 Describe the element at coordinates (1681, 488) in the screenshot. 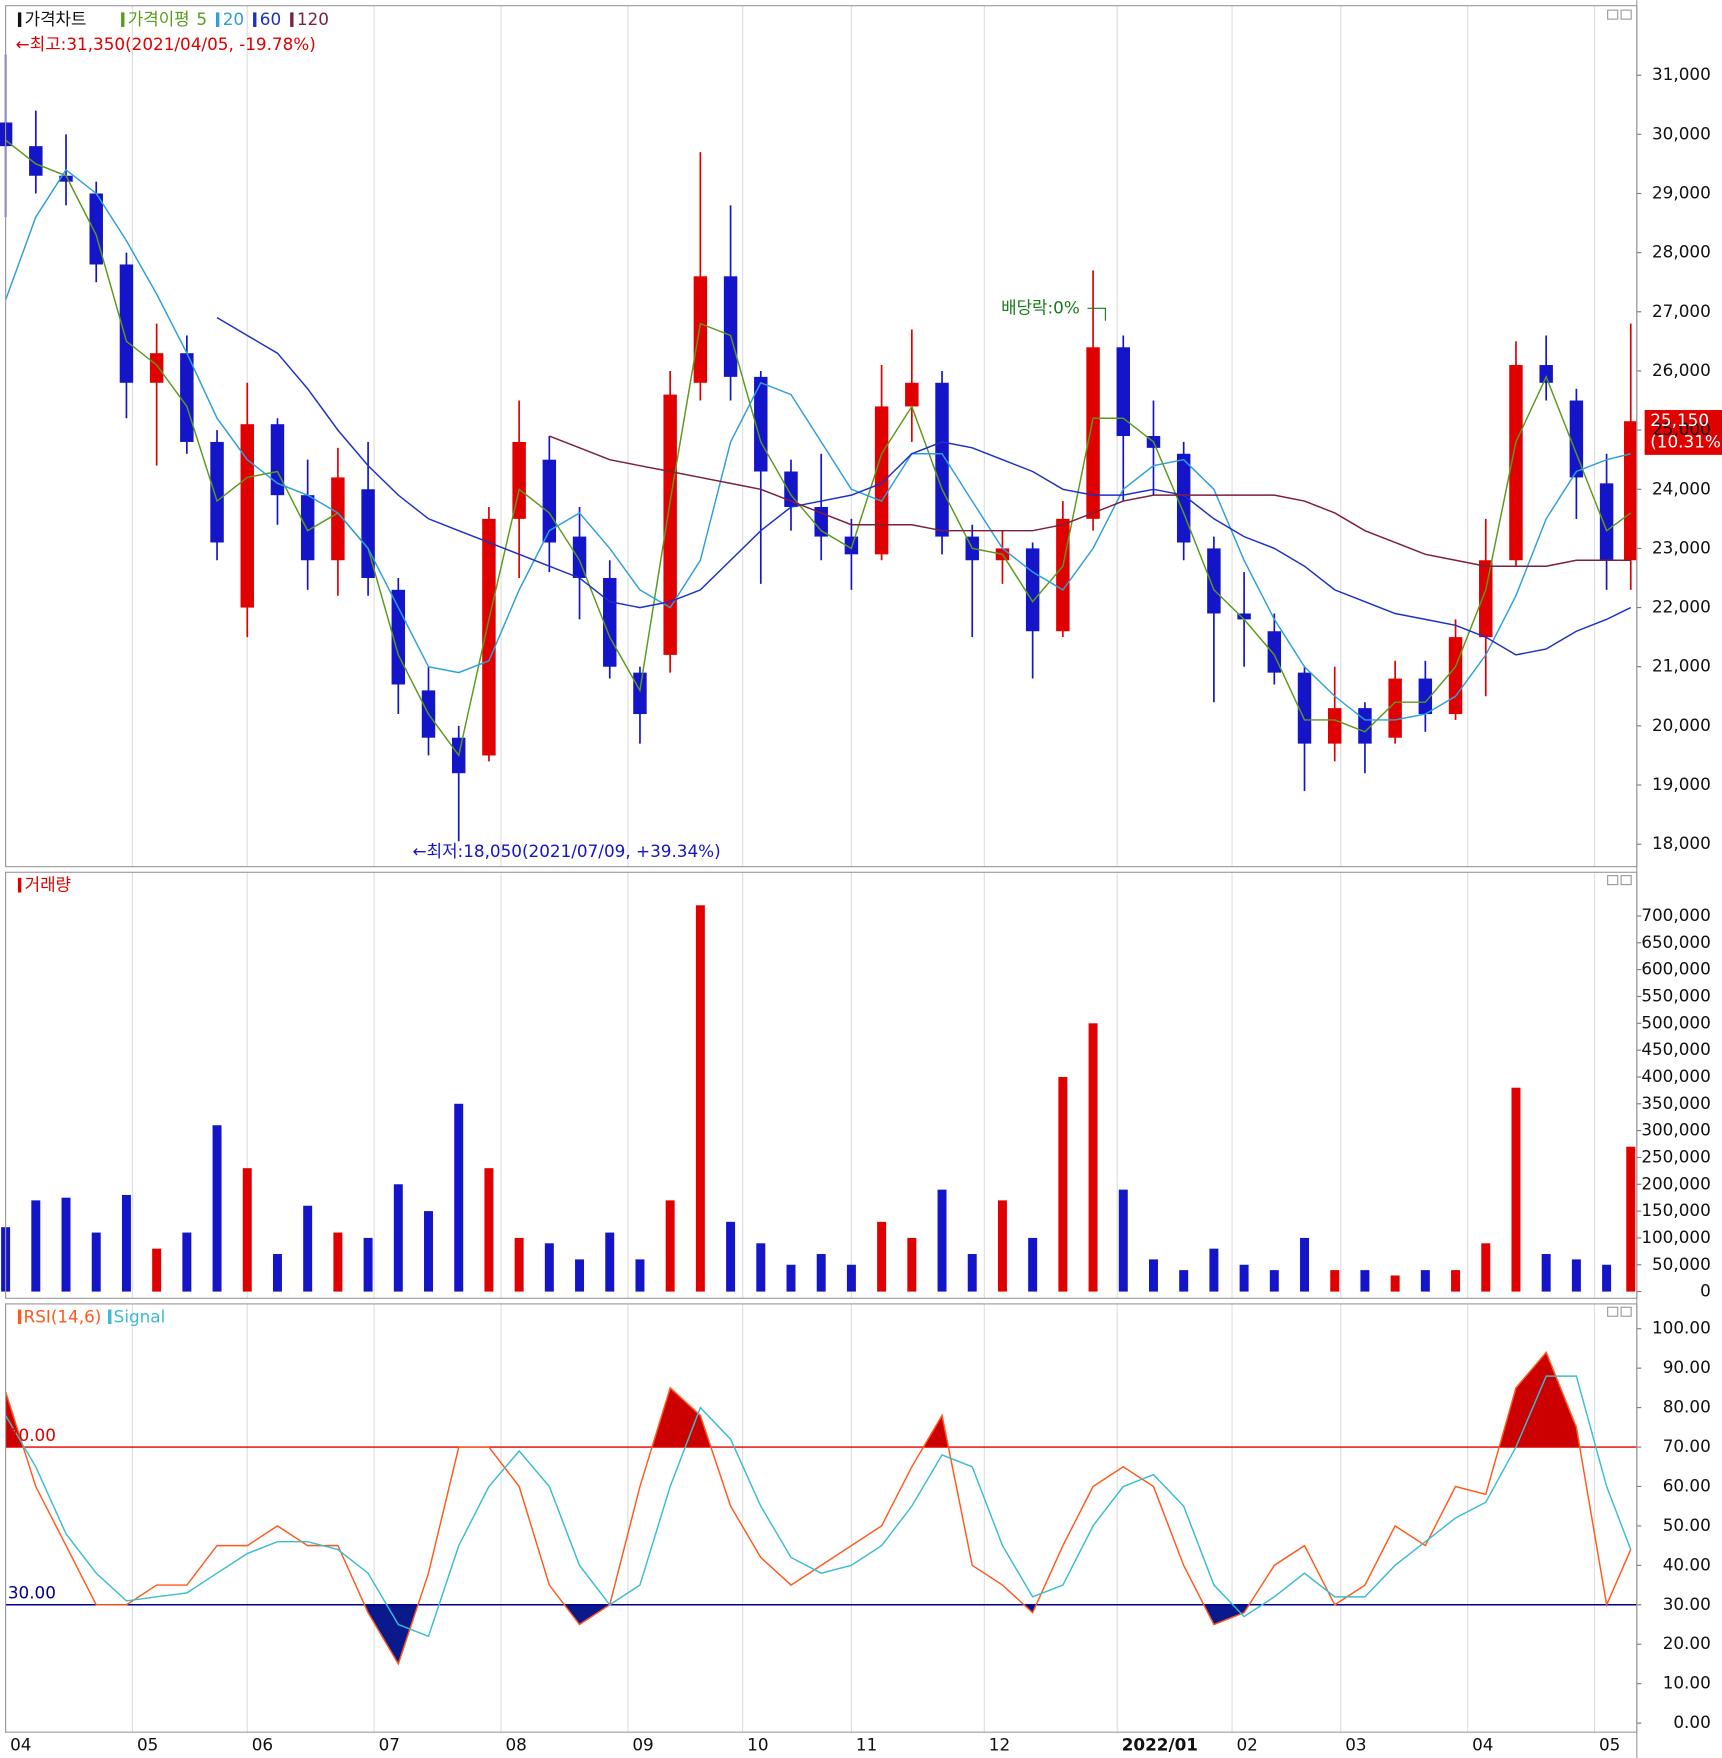

I see `y-tick-label: 24,000` at that location.